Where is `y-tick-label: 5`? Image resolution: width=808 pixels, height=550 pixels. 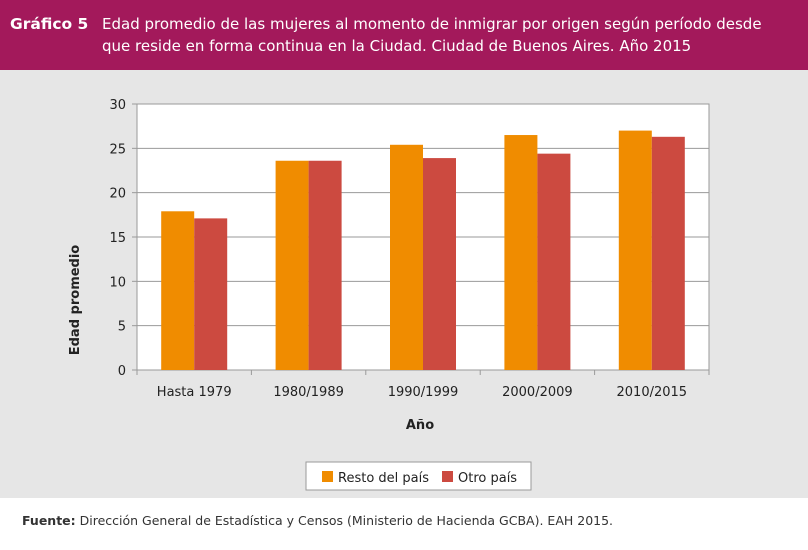 y-tick-label: 5 is located at coordinates (122, 327).